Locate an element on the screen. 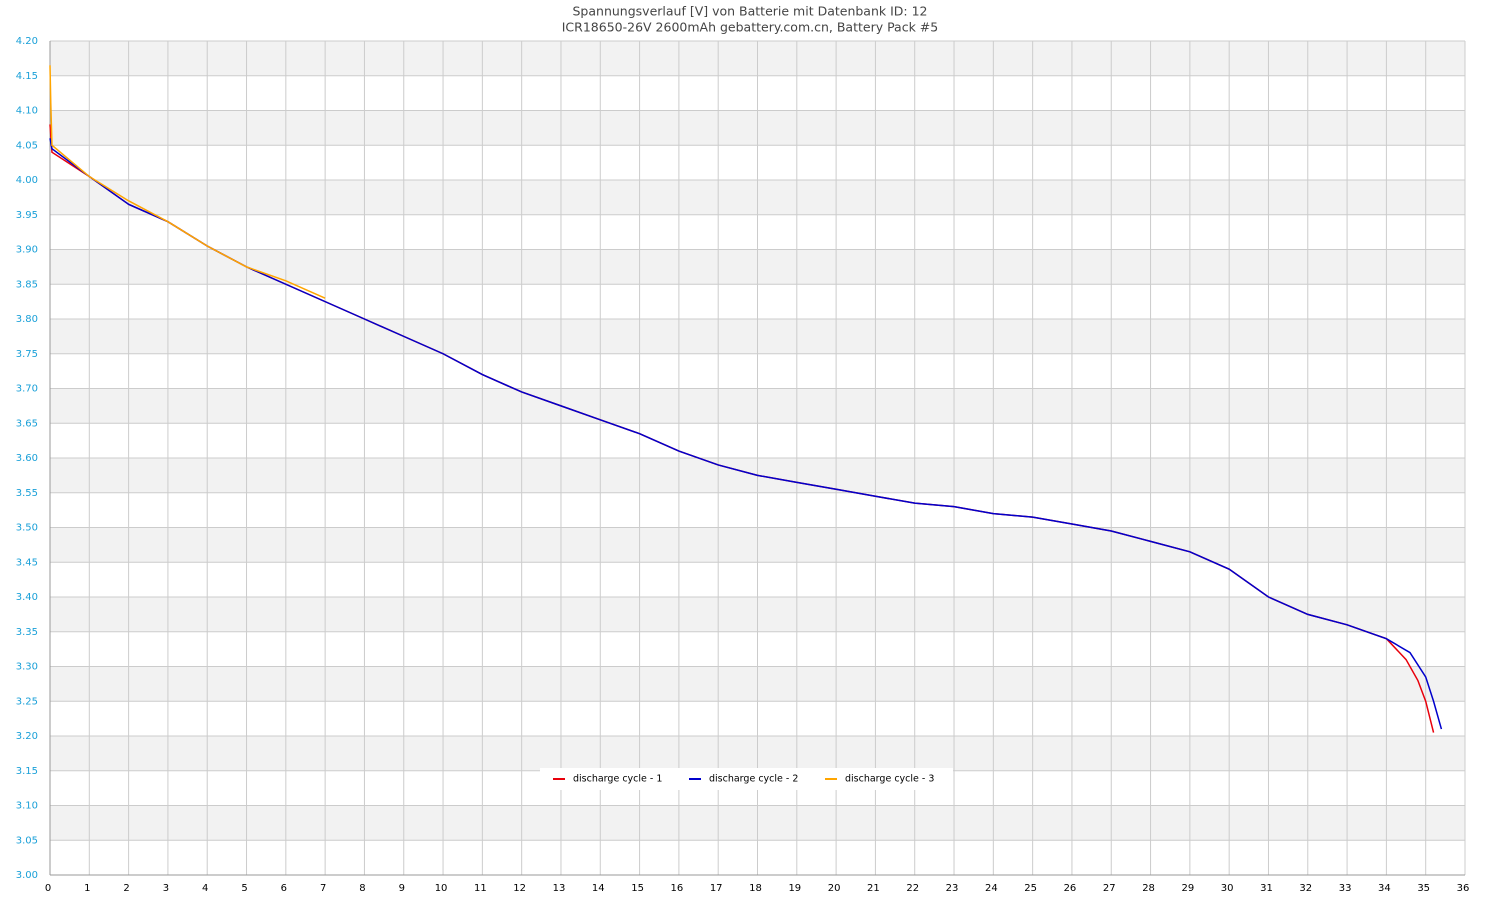 Image resolution: width=1500 pixels, height=900 pixels. x-tick-label: 9 is located at coordinates (402, 888).